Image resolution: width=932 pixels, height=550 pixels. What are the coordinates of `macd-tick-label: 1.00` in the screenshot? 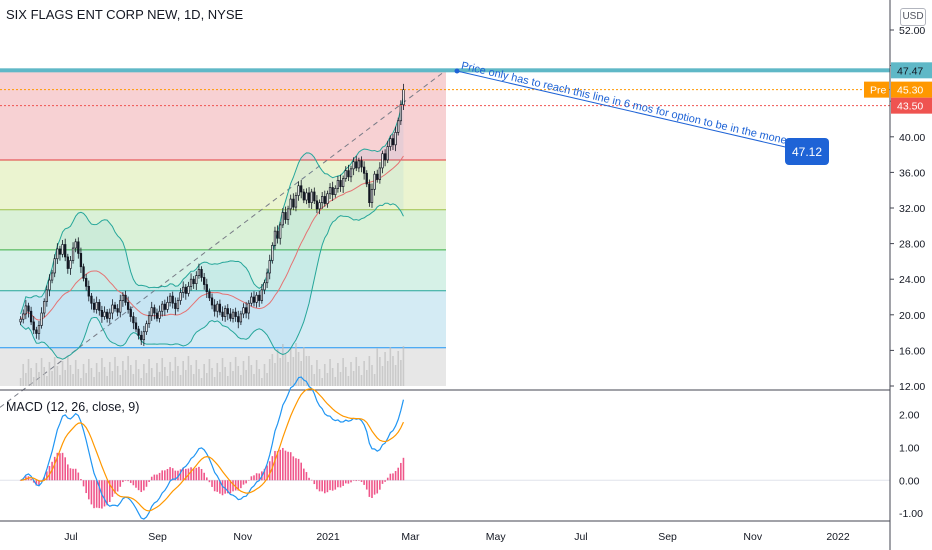 It's located at (909, 448).